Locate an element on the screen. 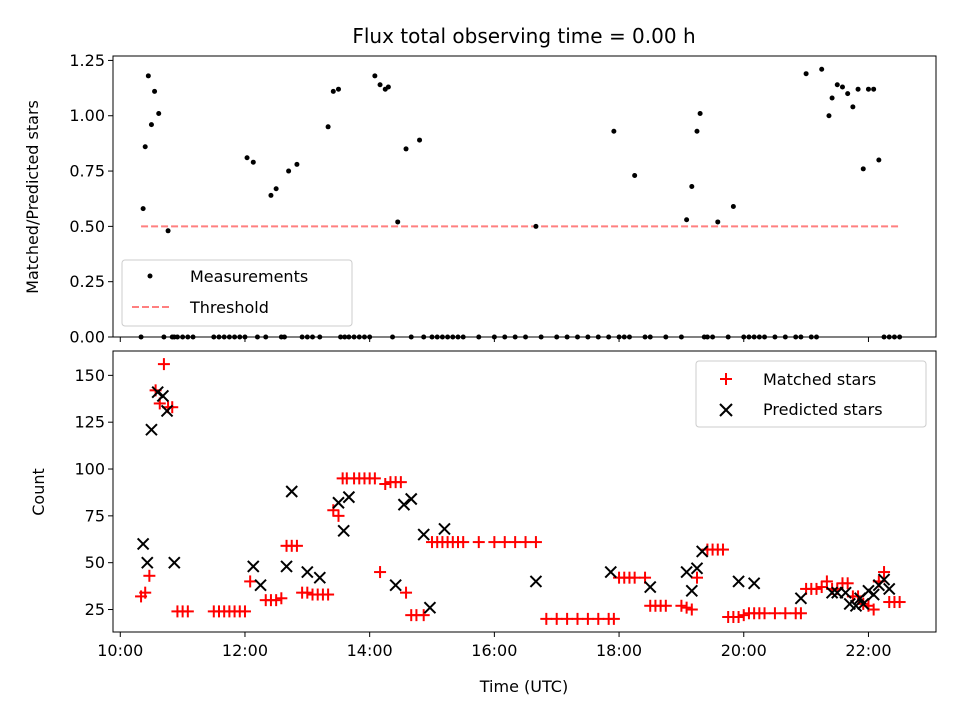  bottom-x-tick-label: 10:00 is located at coordinates (120, 650).